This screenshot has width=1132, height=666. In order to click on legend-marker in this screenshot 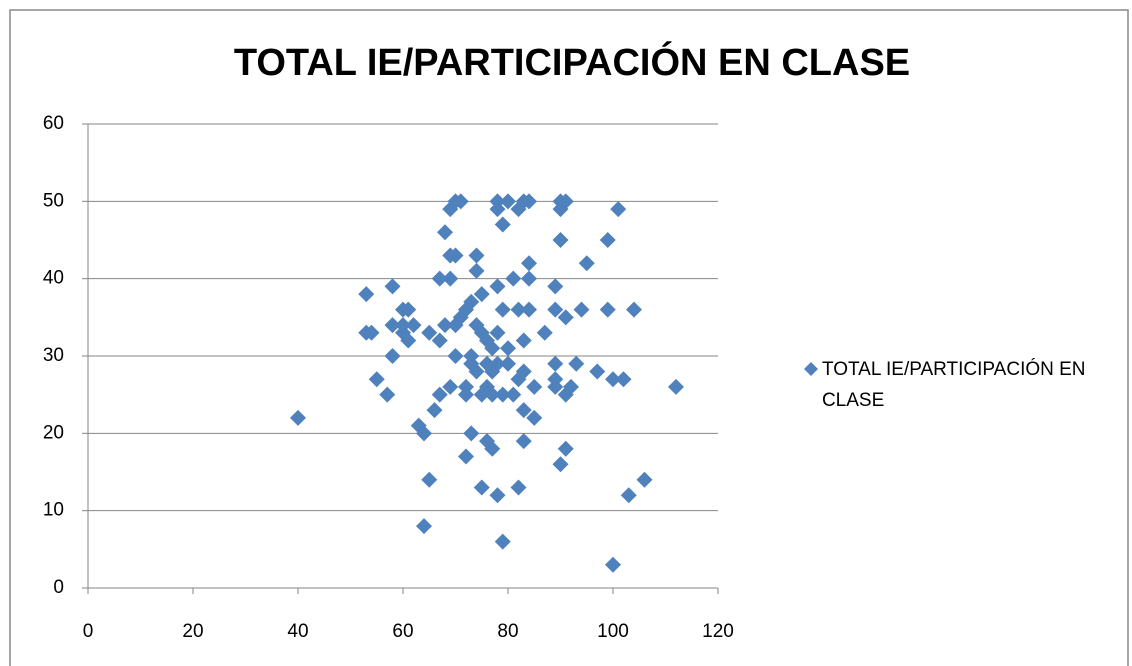, I will do `click(811, 369)`.